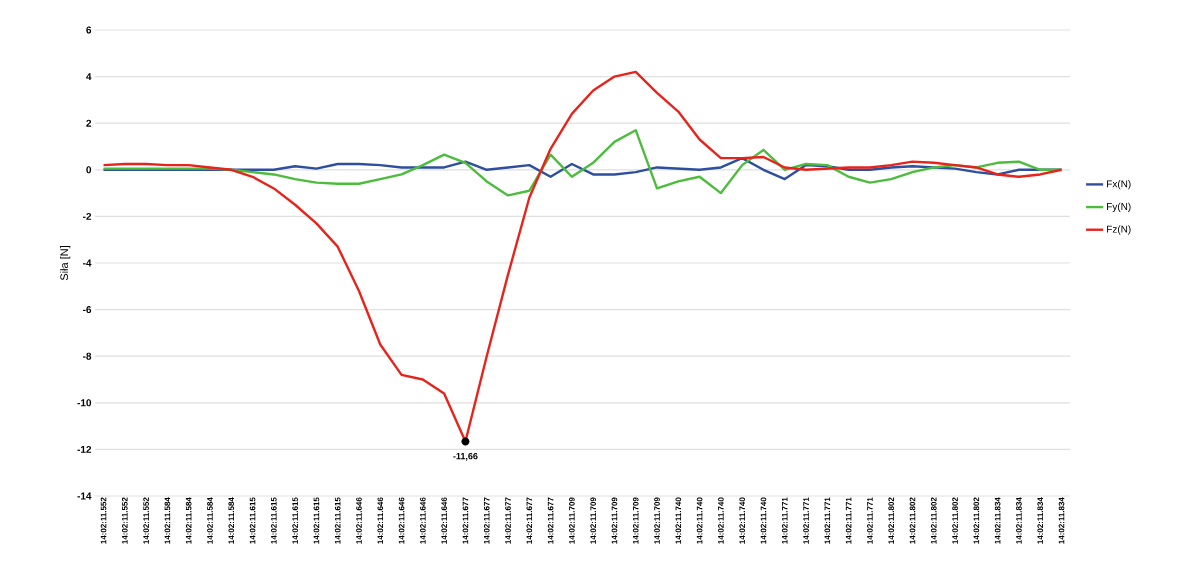  Describe the element at coordinates (89, 123) in the screenshot. I see `y-tick-label: 2` at that location.